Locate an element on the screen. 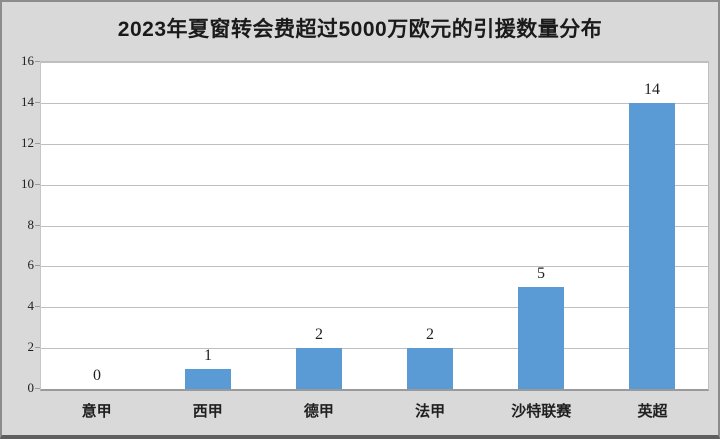 This screenshot has height=439, width=720. y-tick-label: 16 is located at coordinates (27, 60).